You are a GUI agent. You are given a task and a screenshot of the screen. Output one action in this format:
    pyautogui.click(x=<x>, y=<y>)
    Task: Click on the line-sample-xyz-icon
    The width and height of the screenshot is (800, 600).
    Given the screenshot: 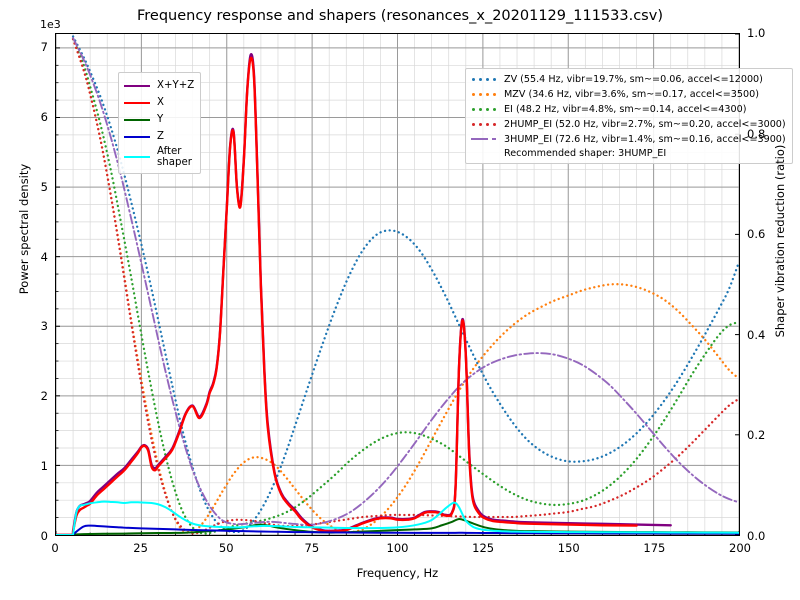 What is the action you would take?
    pyautogui.click(x=137, y=86)
    